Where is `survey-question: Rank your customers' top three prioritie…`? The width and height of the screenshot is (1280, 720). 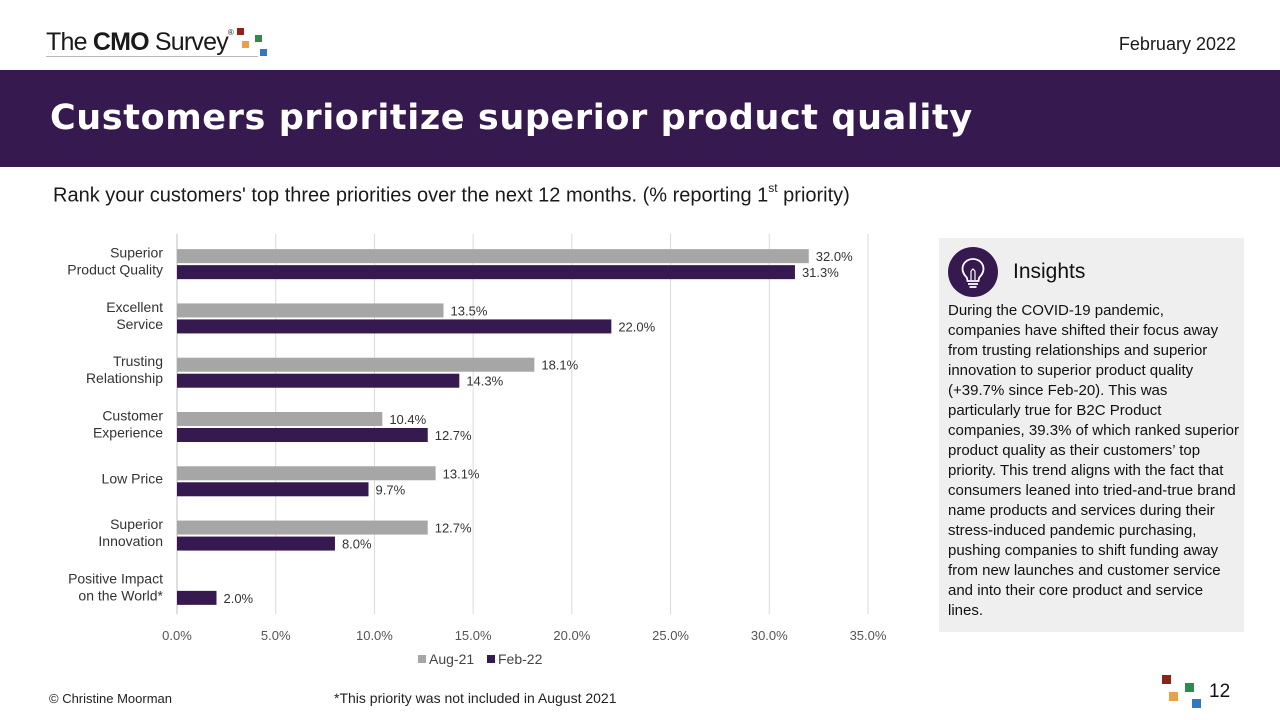
survey-question: Rank your customers' top three prioritie… is located at coordinates (451, 194).